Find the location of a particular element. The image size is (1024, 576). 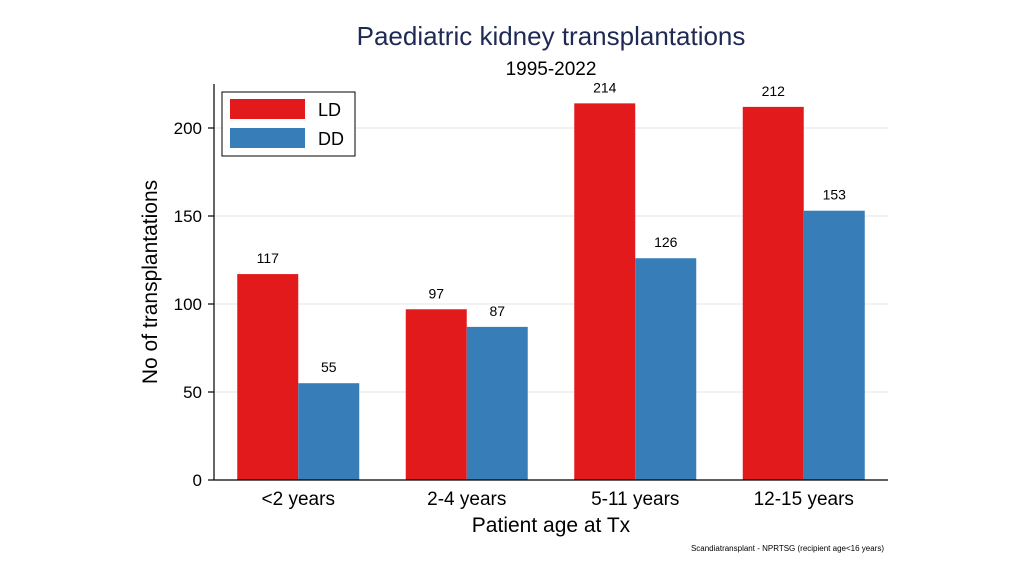

x-axis-label: Patient age at Tx is located at coordinates (551, 525).